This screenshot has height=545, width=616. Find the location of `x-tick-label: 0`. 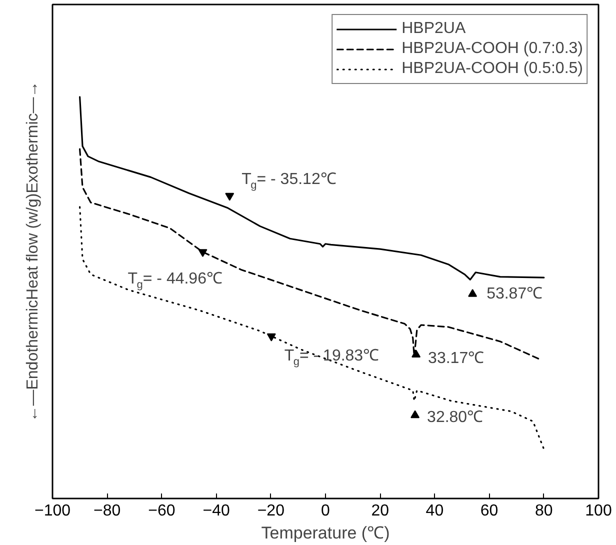

x-tick-label: 0 is located at coordinates (325, 511).